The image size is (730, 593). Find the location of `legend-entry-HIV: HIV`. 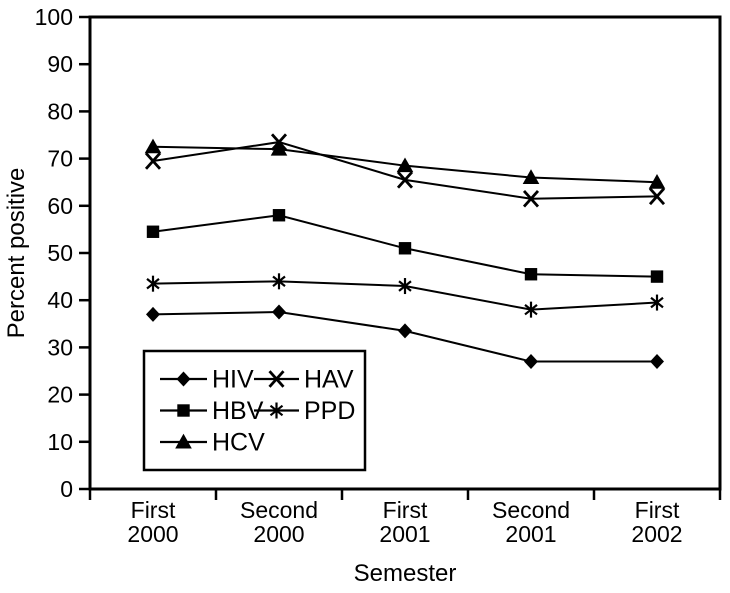

legend-entry-HIV: HIV is located at coordinates (207, 380).